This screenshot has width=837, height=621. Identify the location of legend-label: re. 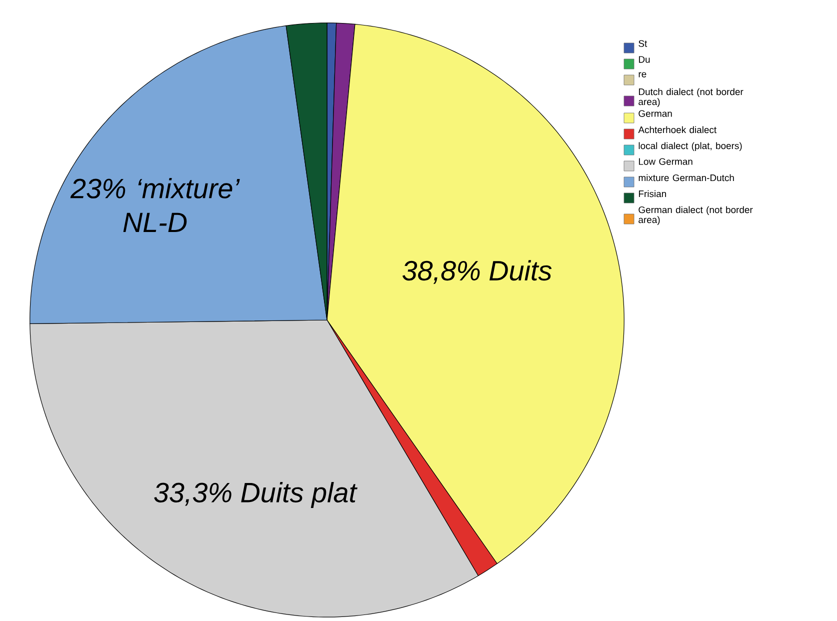
(642, 75).